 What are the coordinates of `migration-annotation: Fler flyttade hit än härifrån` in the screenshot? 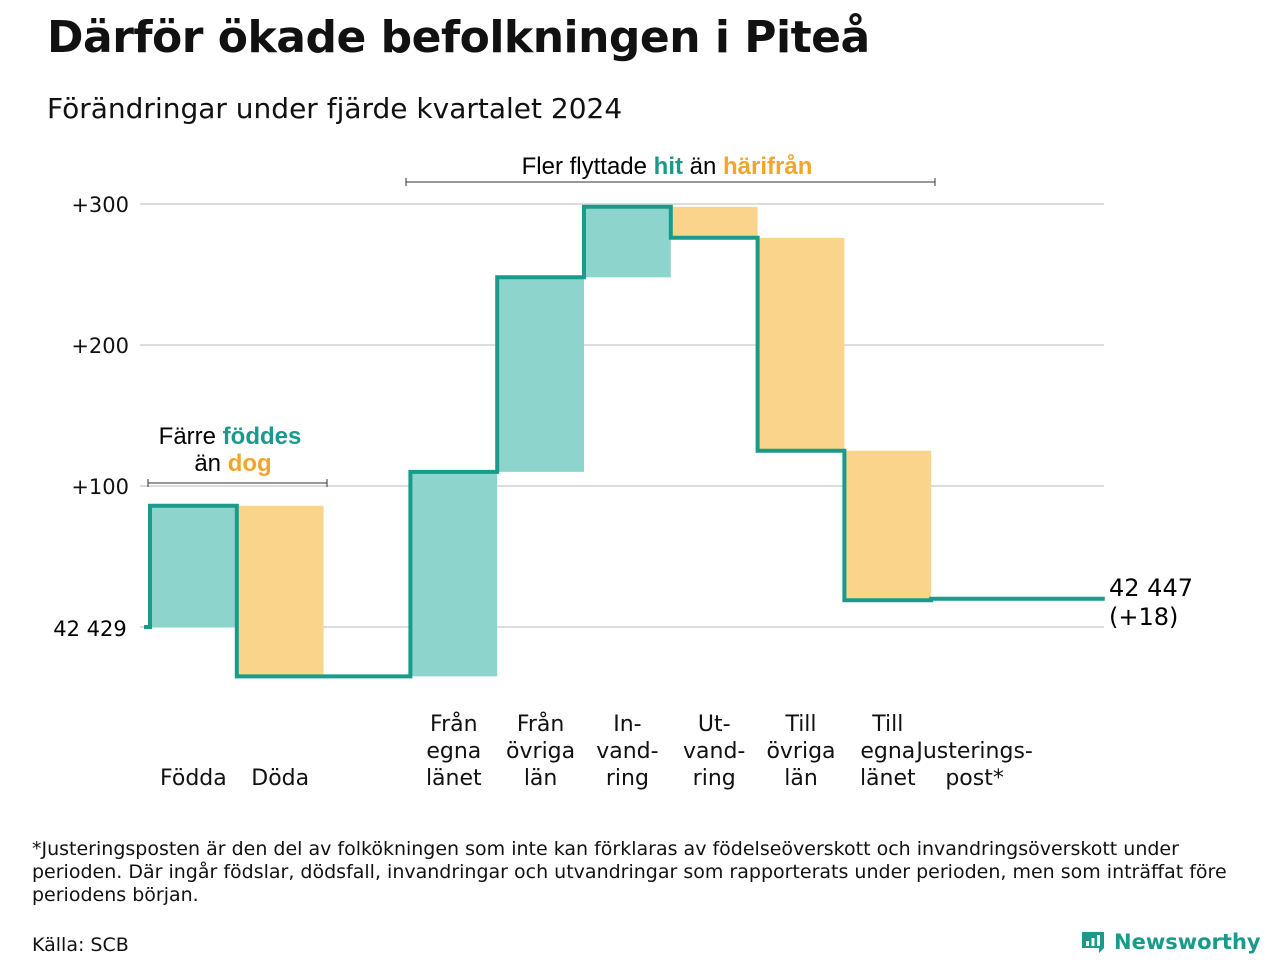 It's located at (670, 169).